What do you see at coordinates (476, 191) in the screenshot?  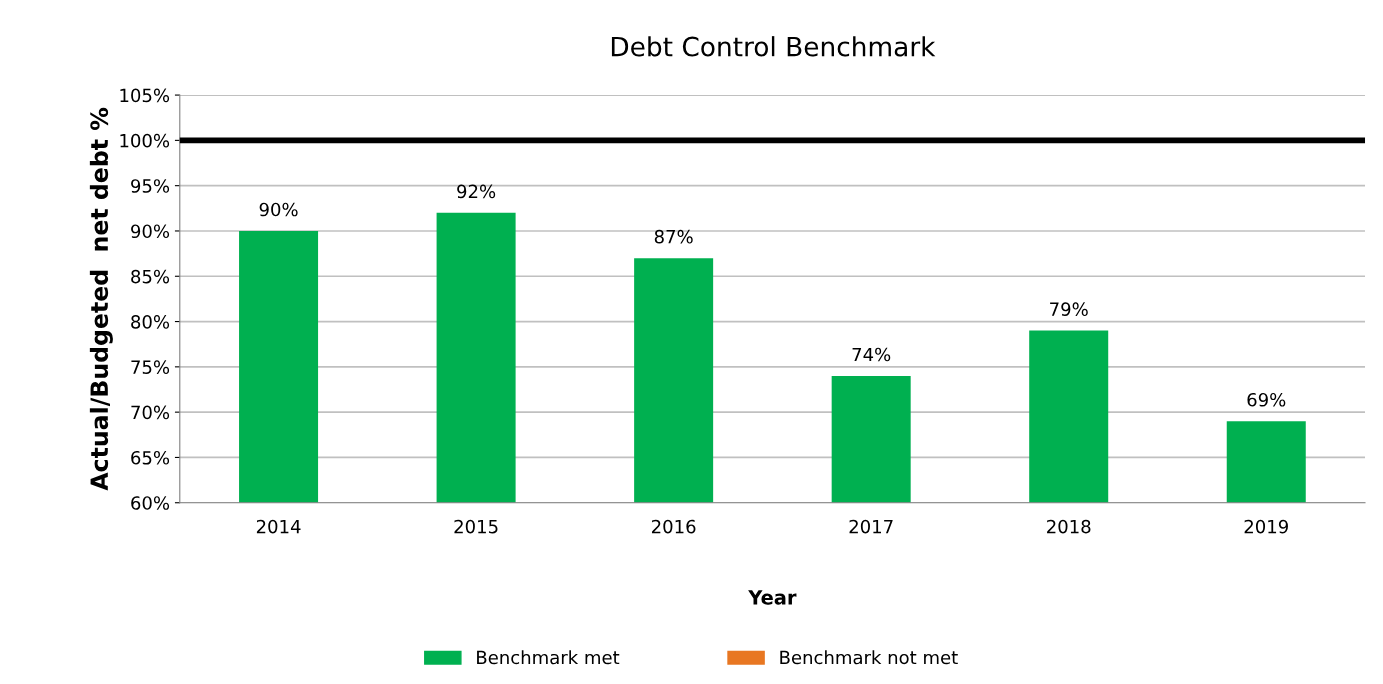 I see `data-label: 92%` at bounding box center [476, 191].